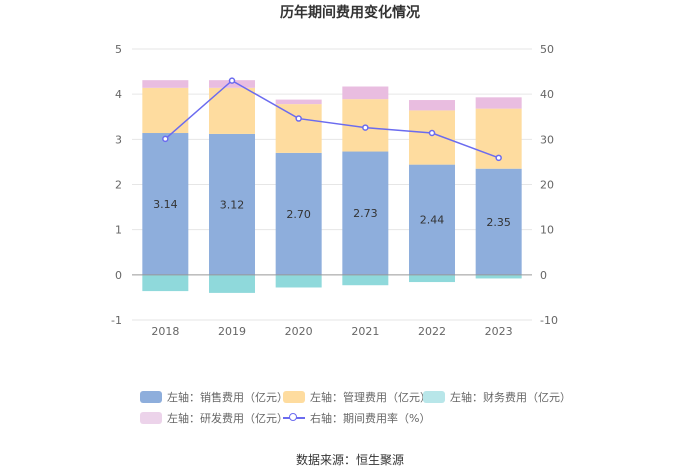 The height and width of the screenshot is (474, 700). Describe the element at coordinates (232, 331) in the screenshot. I see `x-tick-label: 2019` at that location.